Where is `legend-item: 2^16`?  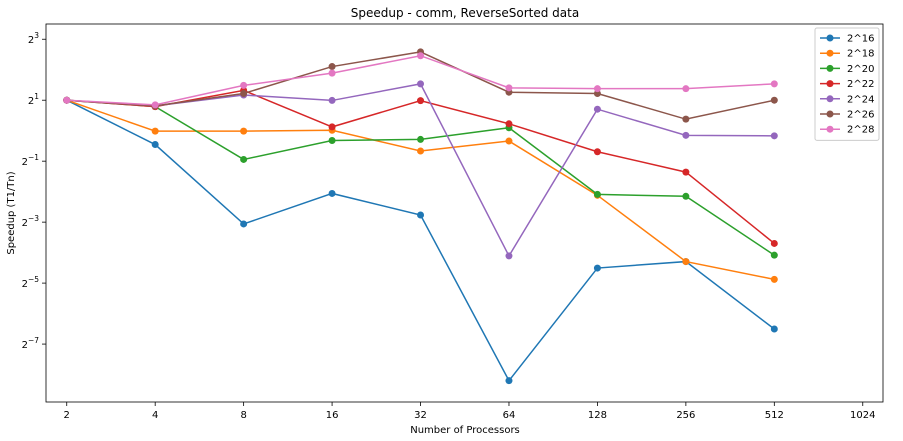
legend-item: 2^16 is located at coordinates (847, 39).